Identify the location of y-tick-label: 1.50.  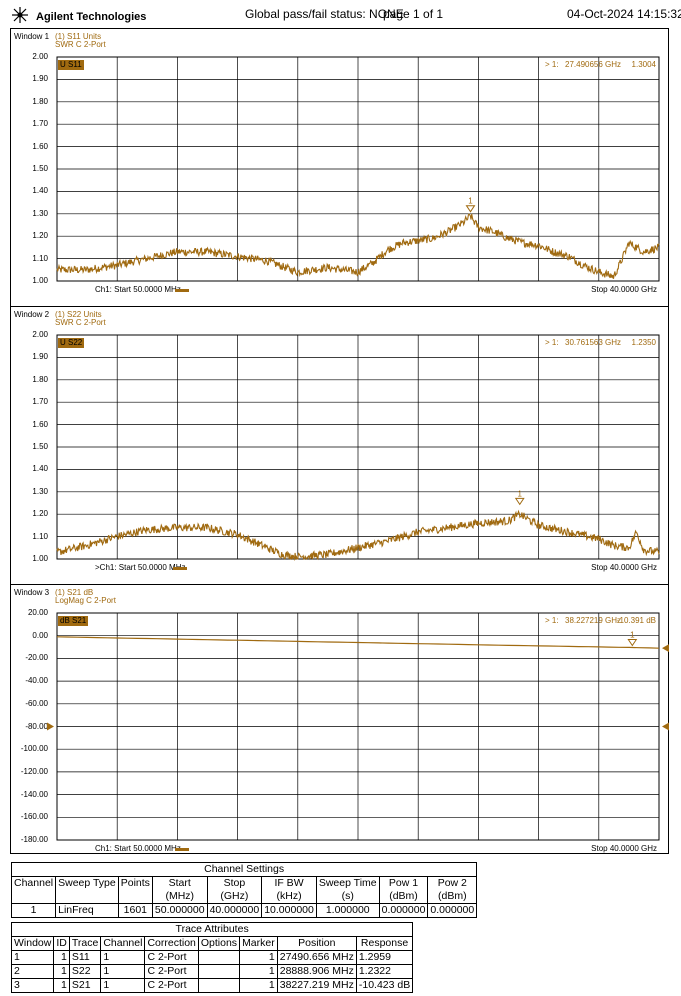
(40, 446).